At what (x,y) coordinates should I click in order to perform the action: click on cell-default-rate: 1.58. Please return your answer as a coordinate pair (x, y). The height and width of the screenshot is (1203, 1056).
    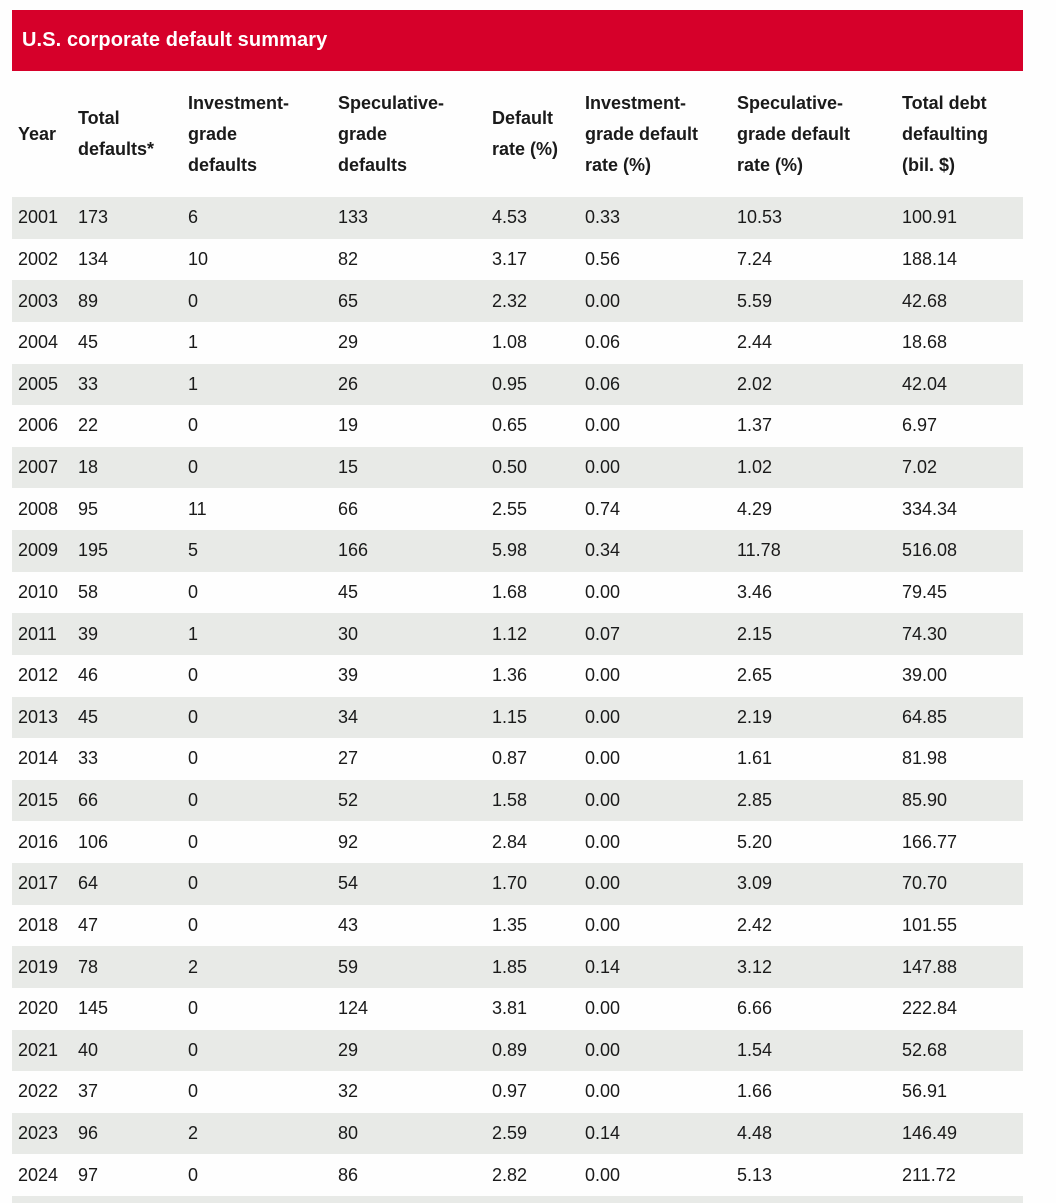
    Looking at the image, I should click on (510, 800).